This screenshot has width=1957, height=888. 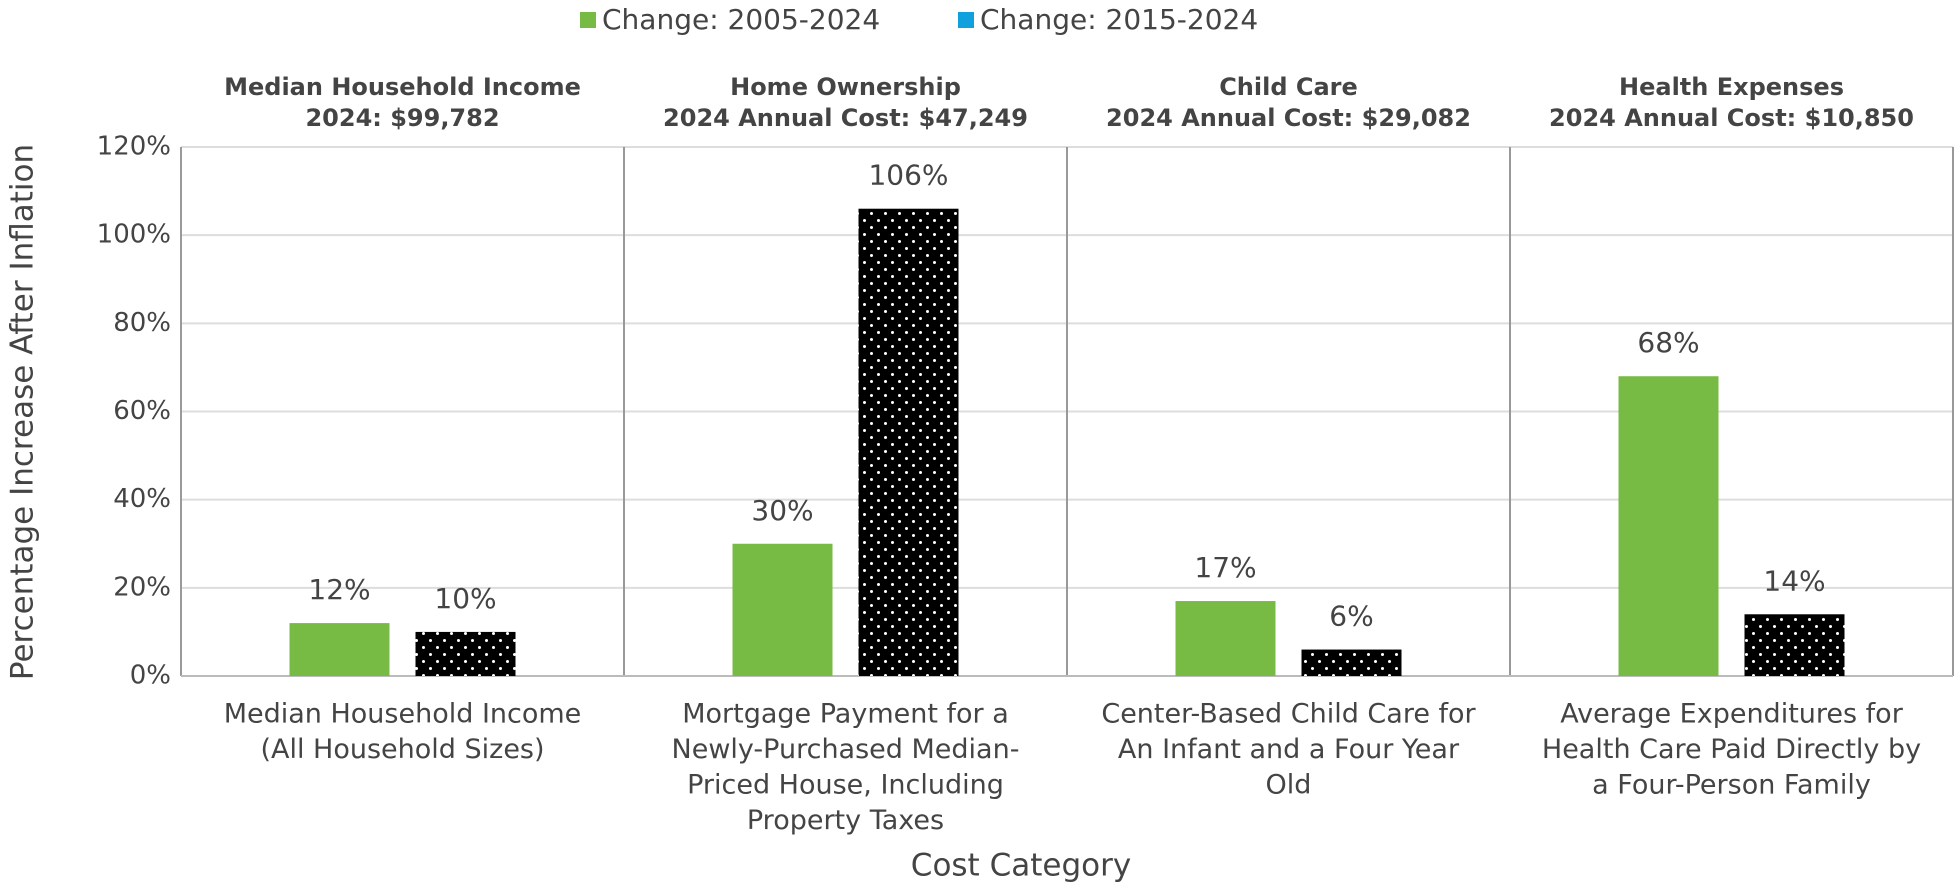 What do you see at coordinates (23, 412) in the screenshot?
I see `y-axis-label: Percentage Increase After Inflation` at bounding box center [23, 412].